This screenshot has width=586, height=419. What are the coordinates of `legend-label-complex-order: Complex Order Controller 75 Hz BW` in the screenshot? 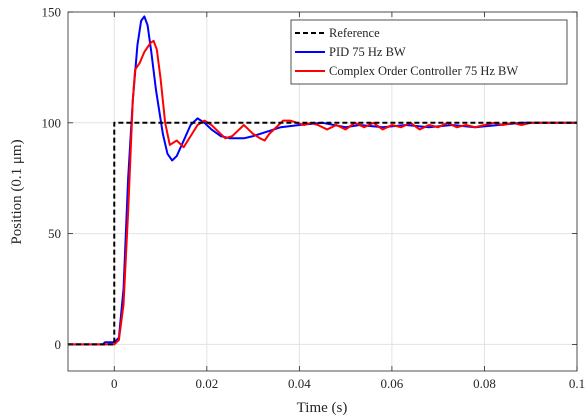 It's located at (423, 71).